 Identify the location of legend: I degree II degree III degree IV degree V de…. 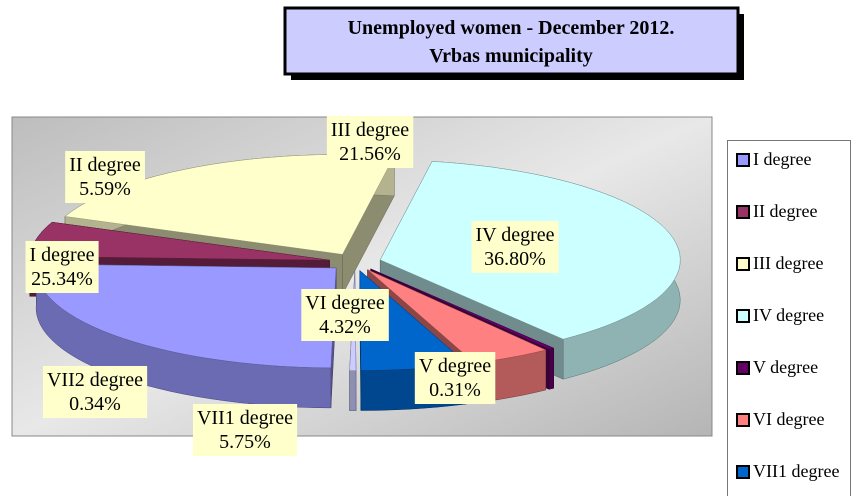
(789, 318).